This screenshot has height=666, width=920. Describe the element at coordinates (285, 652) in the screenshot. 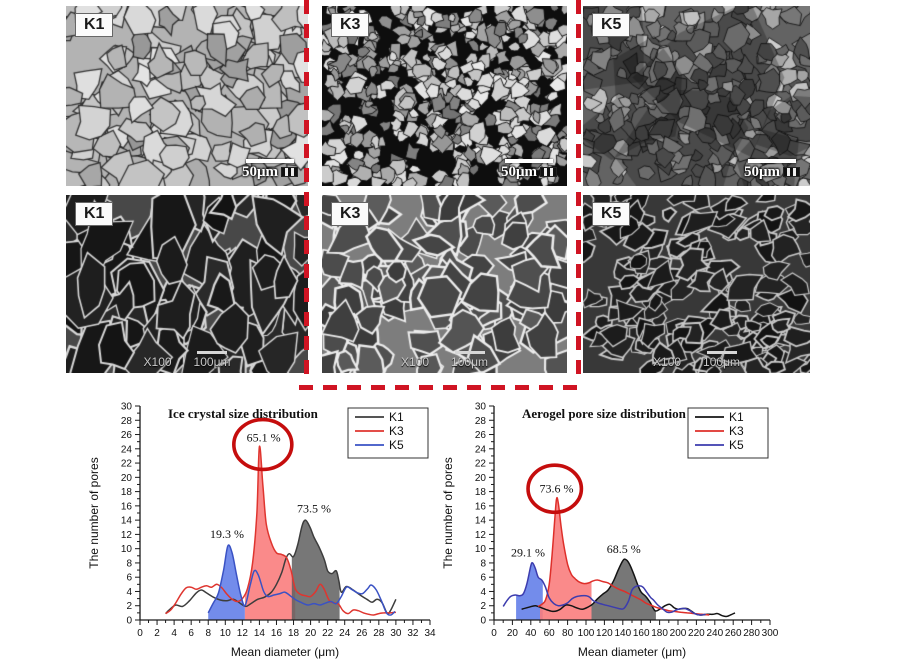

I see `svg-text: Mean diameter (μm)` at that location.